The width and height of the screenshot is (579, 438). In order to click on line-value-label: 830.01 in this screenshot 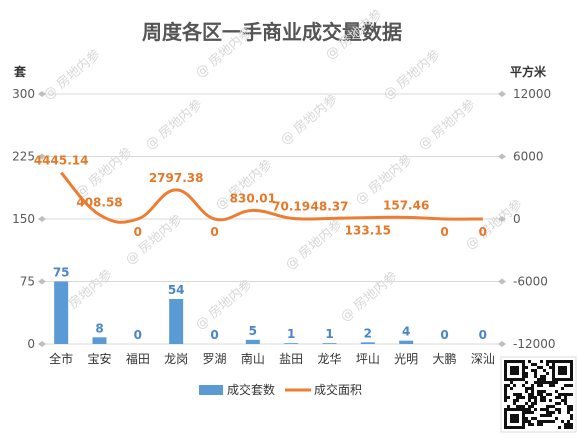, I will do `click(253, 198)`.